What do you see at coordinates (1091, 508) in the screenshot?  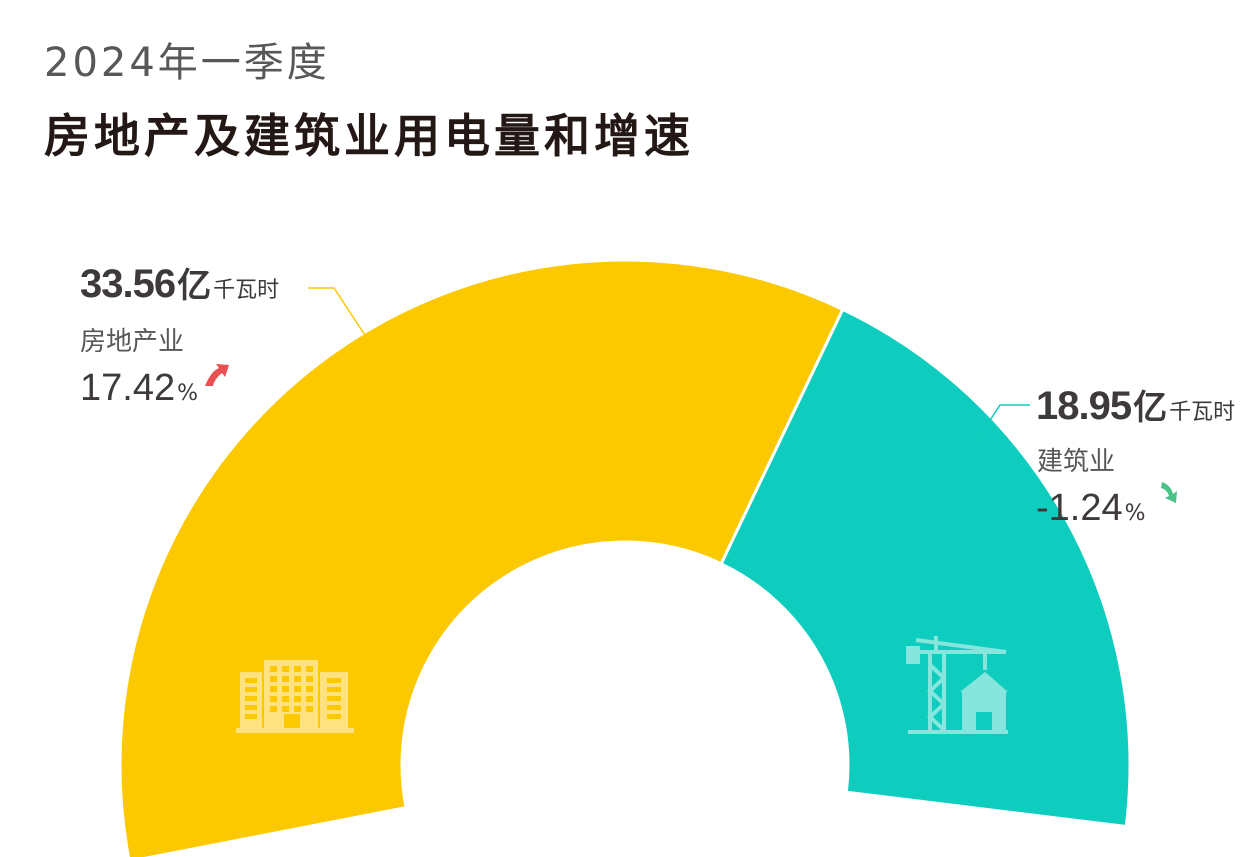 I see `growth-label-construction: -1.24%` at bounding box center [1091, 508].